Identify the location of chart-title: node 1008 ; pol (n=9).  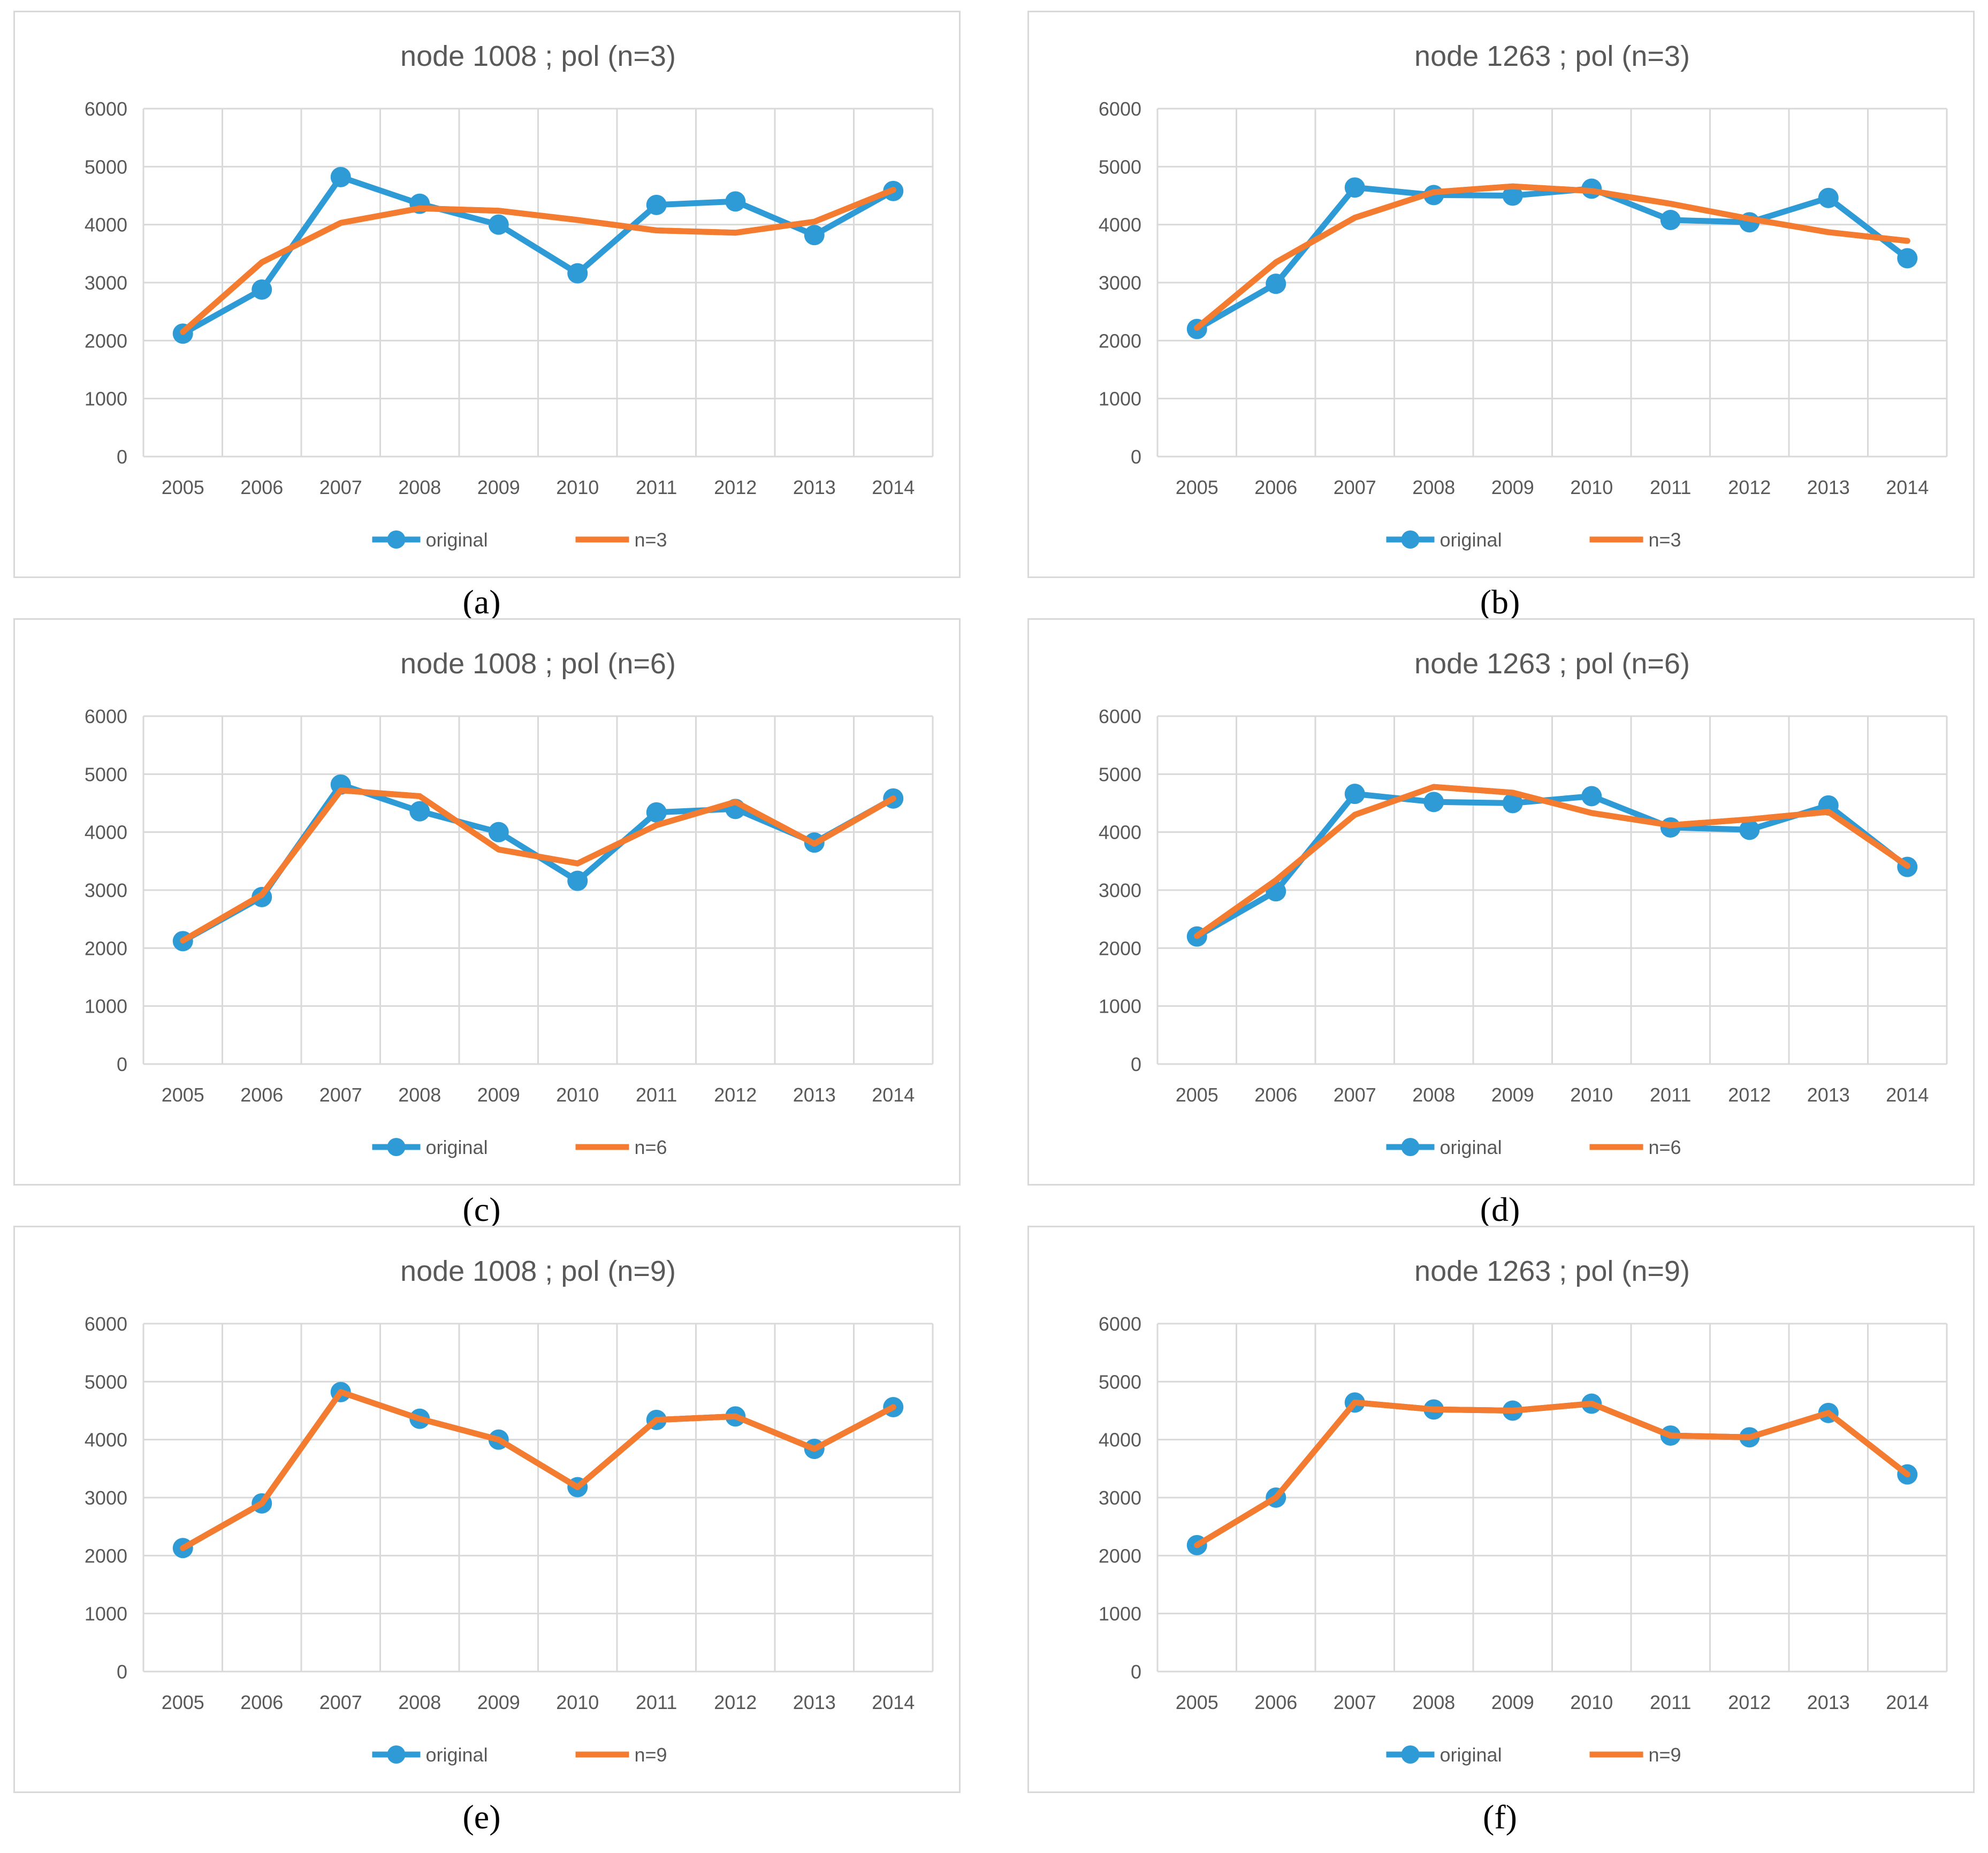
(538, 1271).